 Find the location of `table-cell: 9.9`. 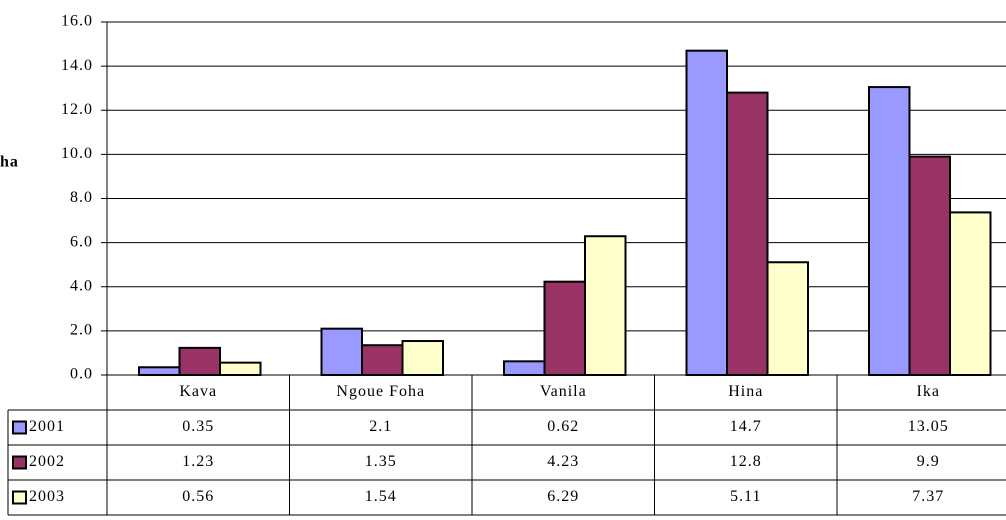

table-cell: 9.9 is located at coordinates (928, 461).